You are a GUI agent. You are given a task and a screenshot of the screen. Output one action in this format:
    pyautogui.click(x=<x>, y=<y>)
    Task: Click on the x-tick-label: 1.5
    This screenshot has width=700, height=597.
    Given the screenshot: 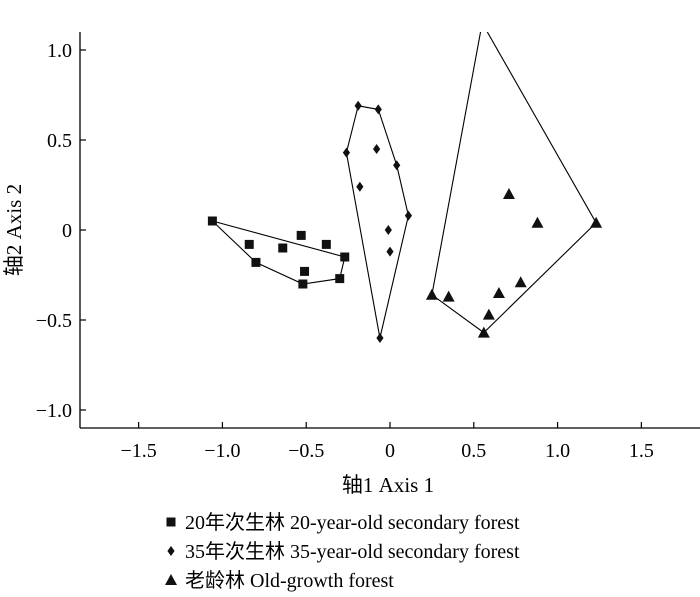 What is the action you would take?
    pyautogui.click(x=641, y=451)
    